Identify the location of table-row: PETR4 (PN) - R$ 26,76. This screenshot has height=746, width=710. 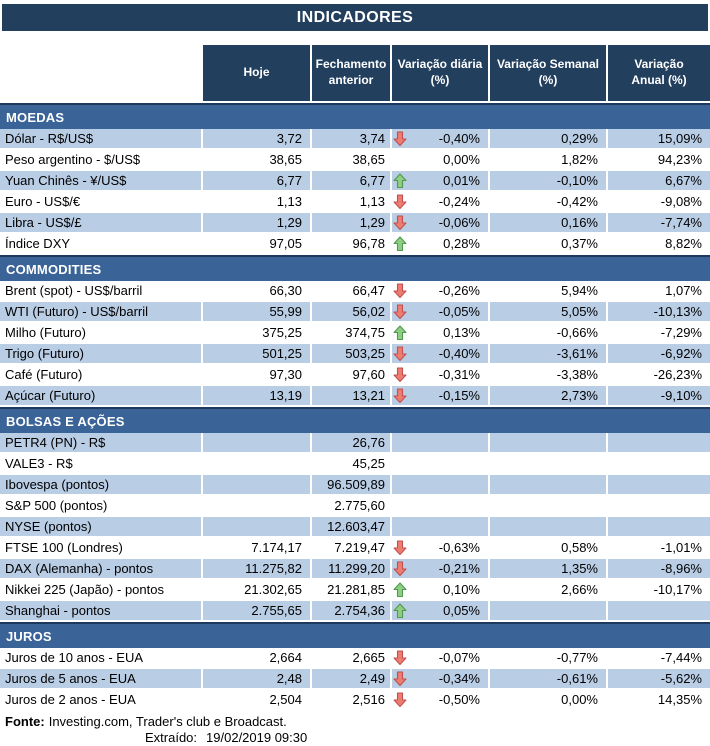
(355, 443).